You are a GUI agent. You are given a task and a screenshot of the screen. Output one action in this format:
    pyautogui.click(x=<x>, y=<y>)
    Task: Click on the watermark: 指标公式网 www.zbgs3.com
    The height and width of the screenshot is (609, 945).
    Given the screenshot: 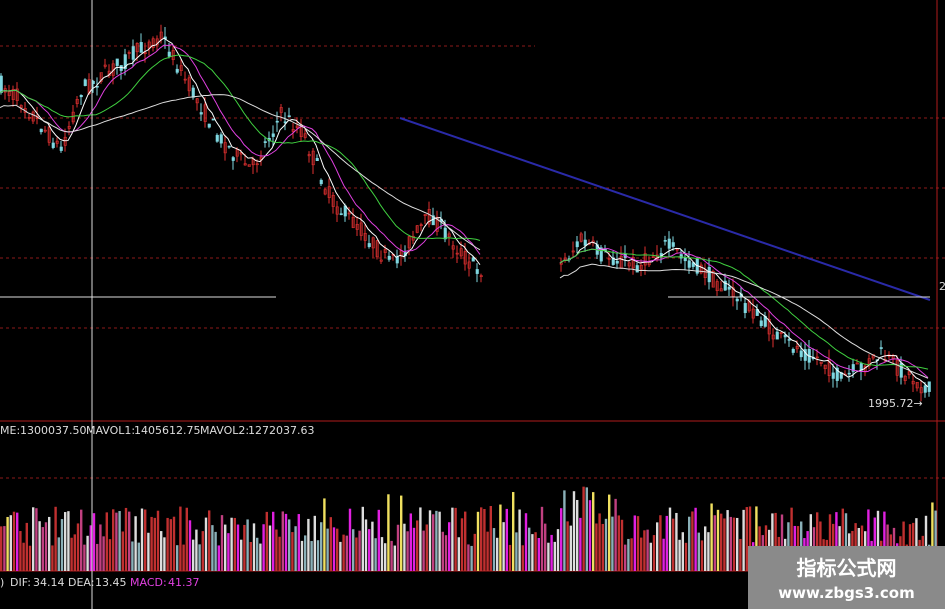 What is the action you would take?
    pyautogui.click(x=846, y=577)
    